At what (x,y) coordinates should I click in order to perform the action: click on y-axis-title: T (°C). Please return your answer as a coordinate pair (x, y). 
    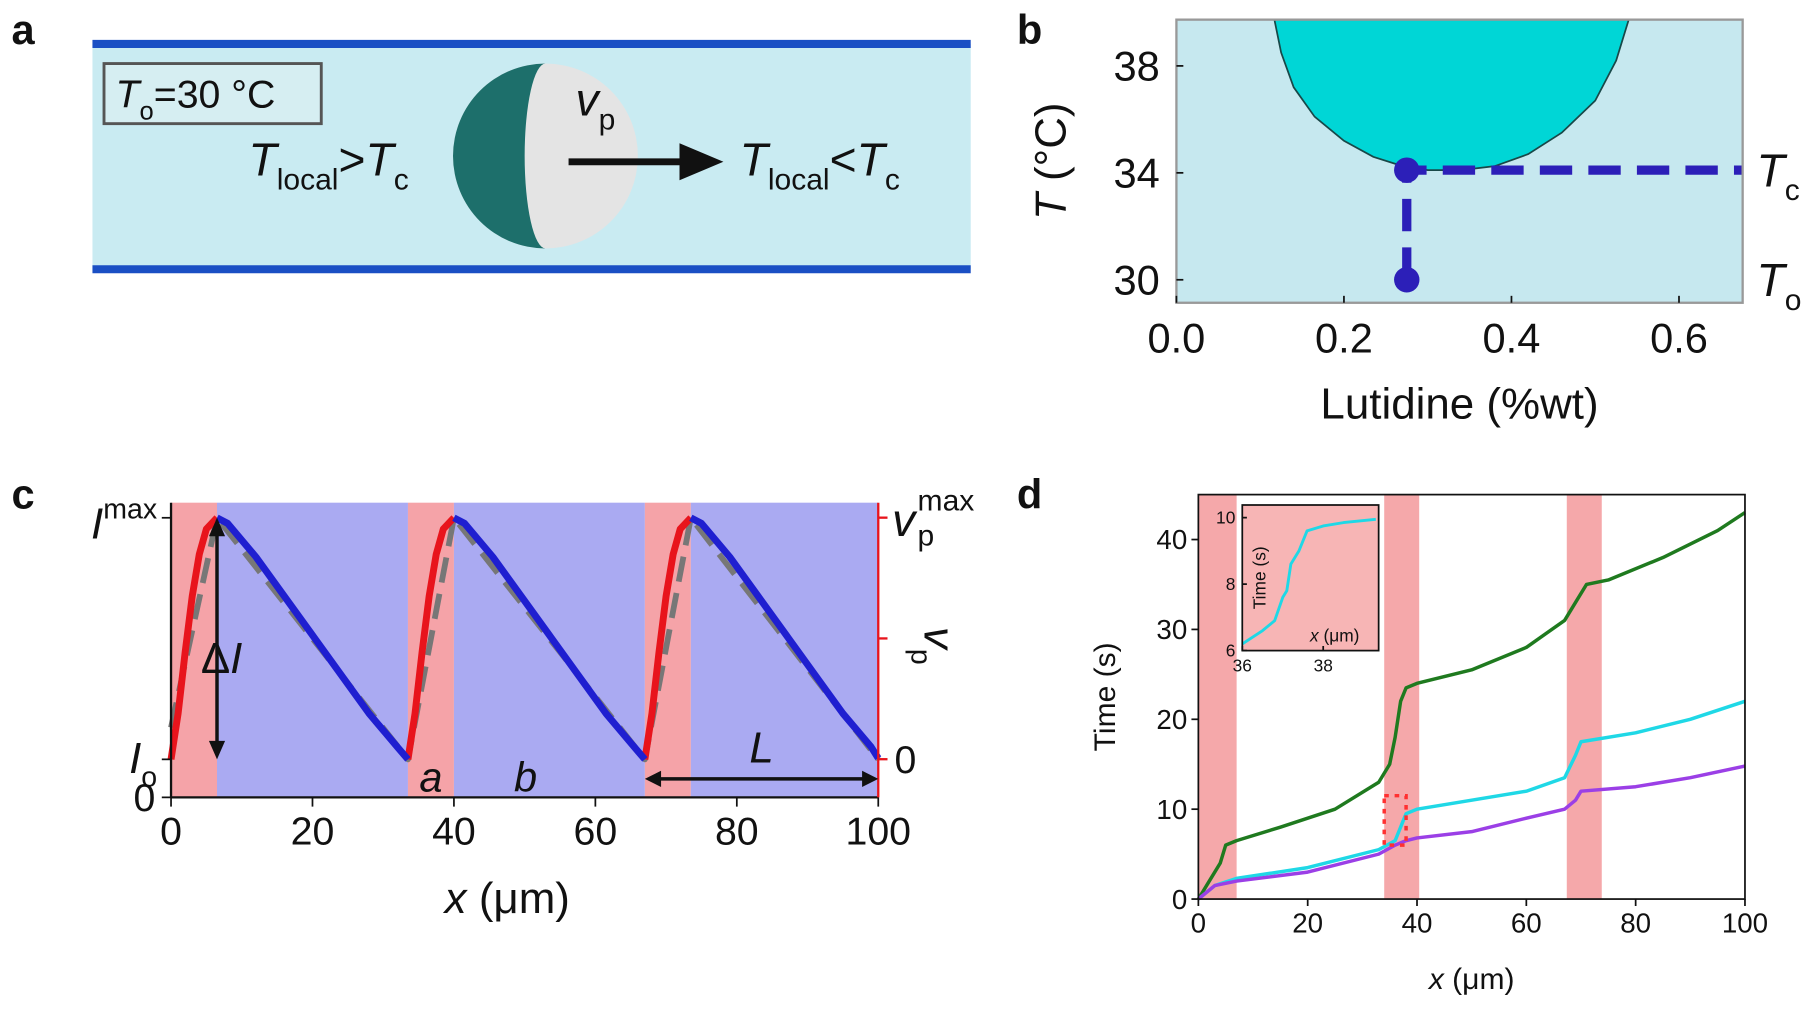
    Looking at the image, I should click on (1050, 161).